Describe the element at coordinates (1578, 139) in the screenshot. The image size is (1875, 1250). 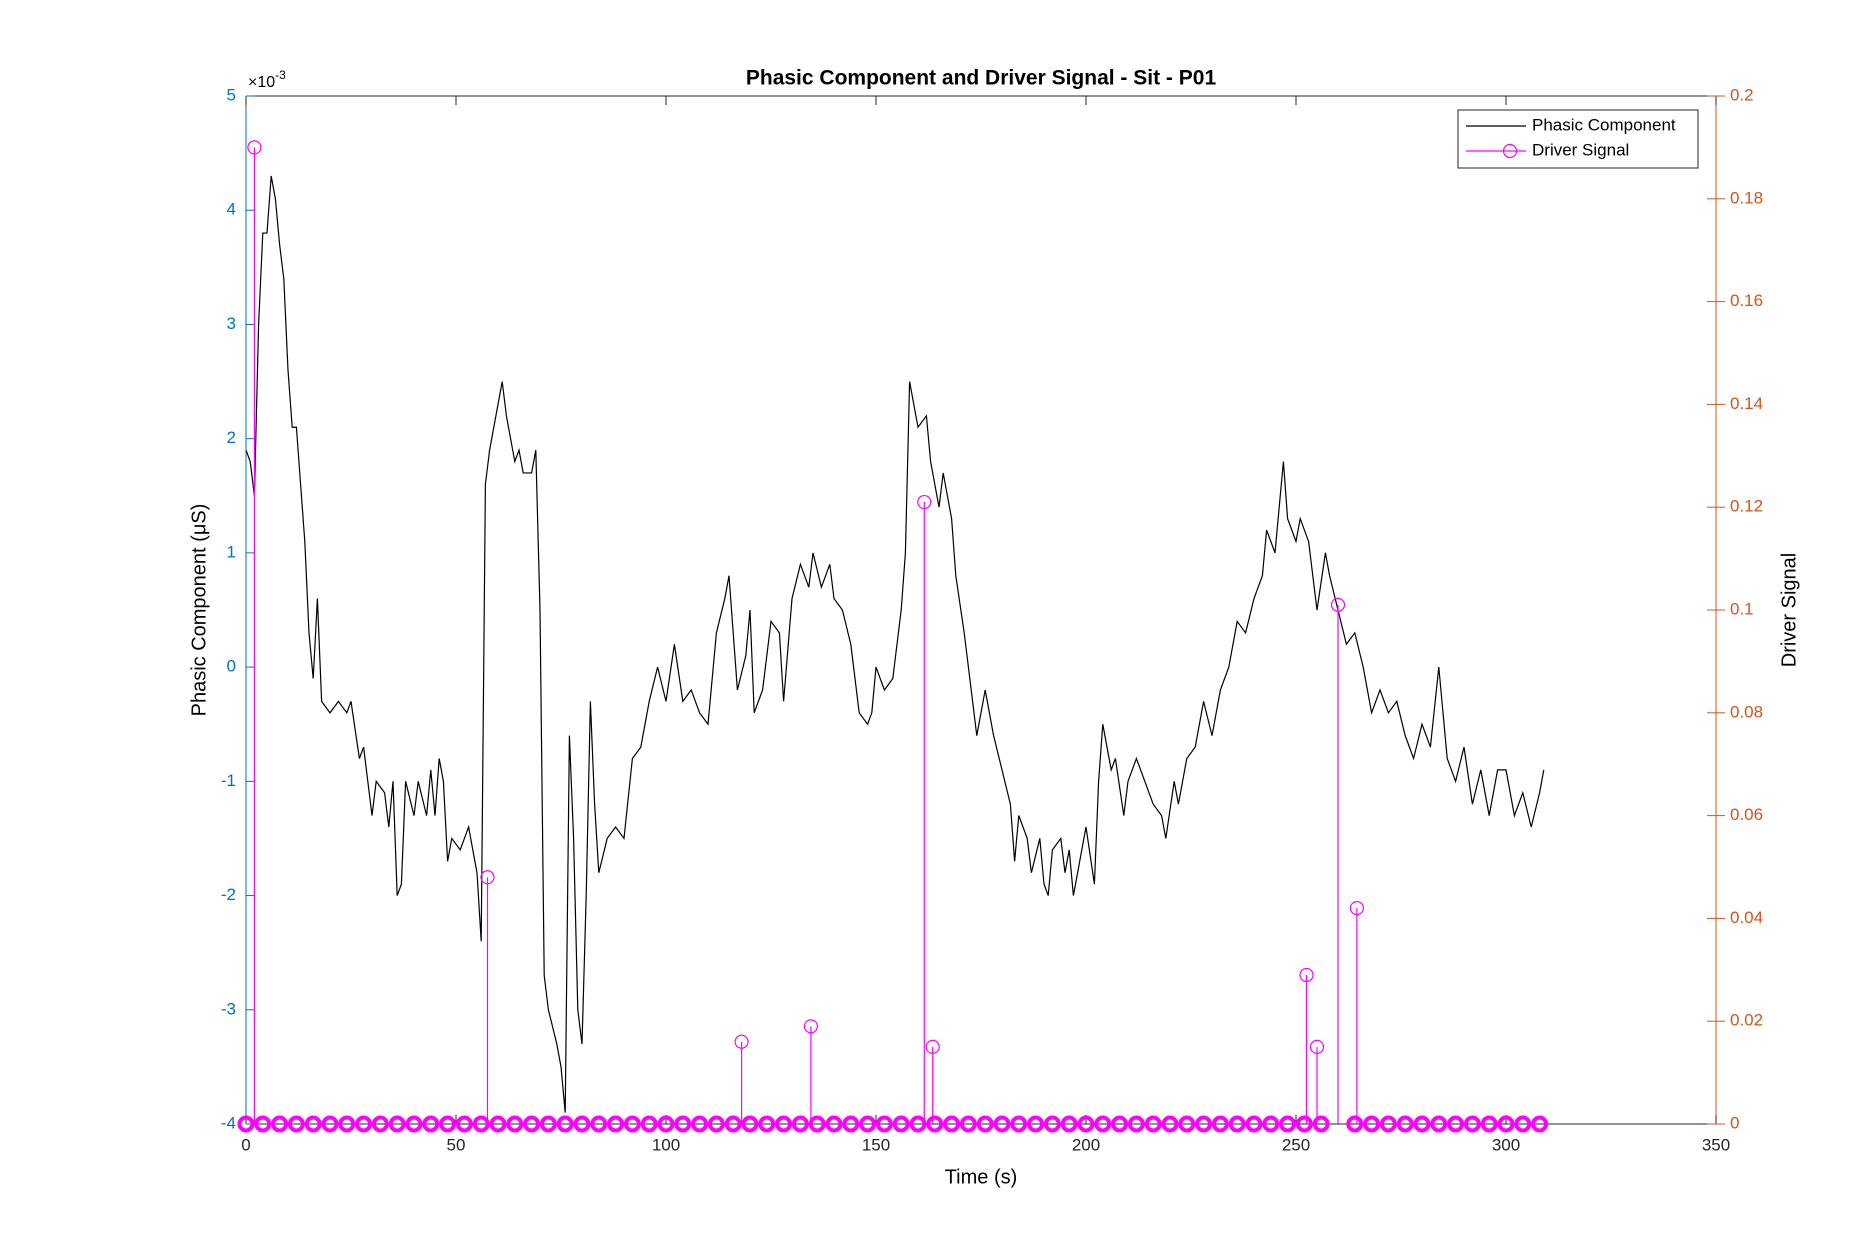
I see `legend-box` at that location.